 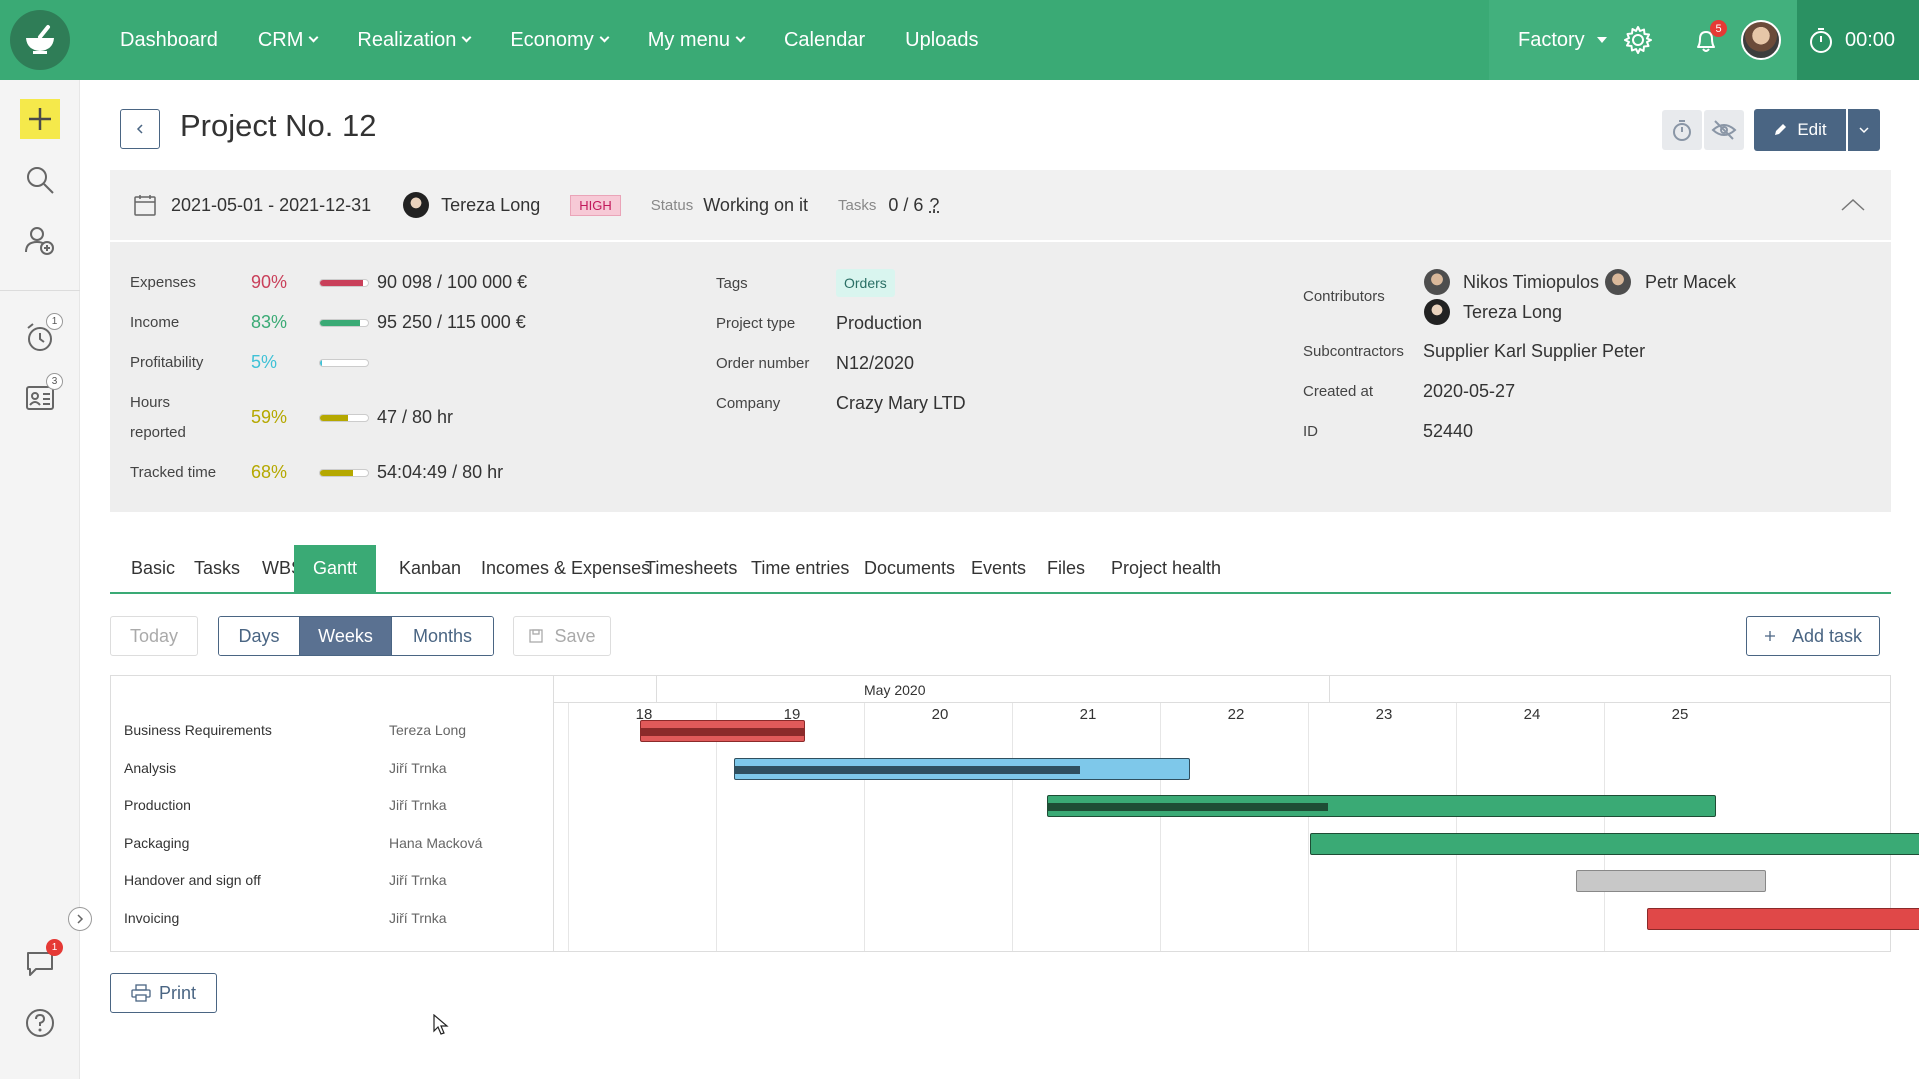 What do you see at coordinates (551, 40) in the screenshot?
I see `nav-item-label: Economy` at bounding box center [551, 40].